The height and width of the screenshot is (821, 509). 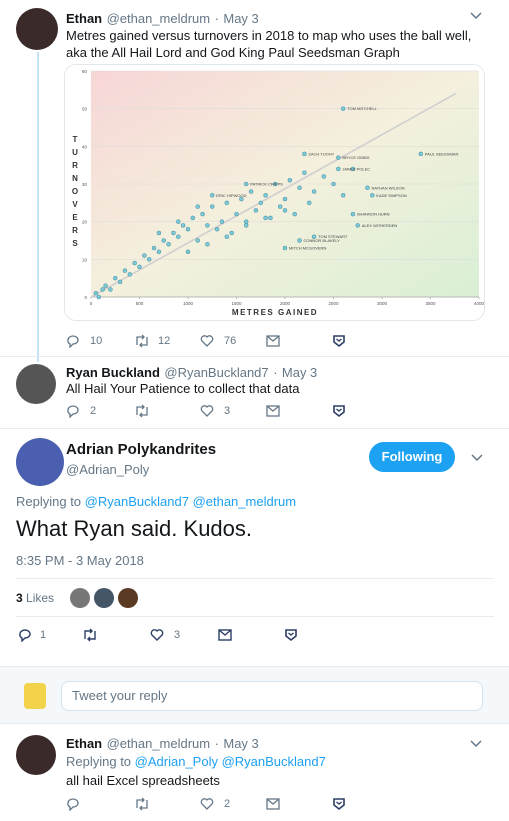 What do you see at coordinates (85, 71) in the screenshot?
I see `y-tick-label: 60` at bounding box center [85, 71].